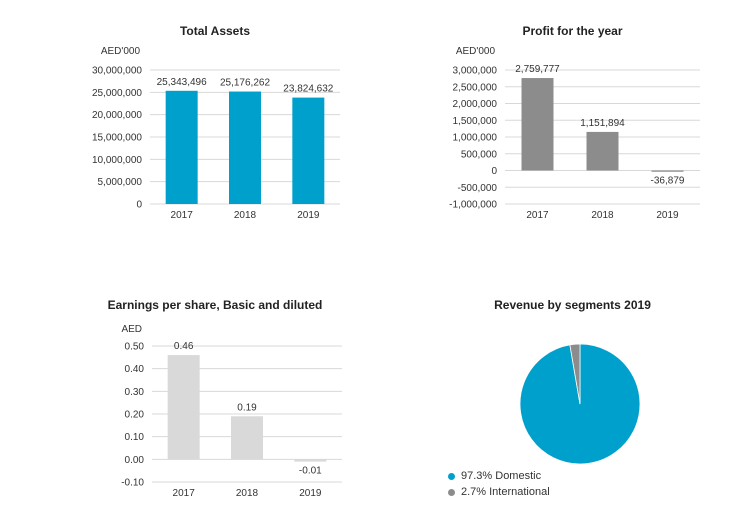  Describe the element at coordinates (572, 31) in the screenshot. I see `profit-title: Profit for the year` at that location.